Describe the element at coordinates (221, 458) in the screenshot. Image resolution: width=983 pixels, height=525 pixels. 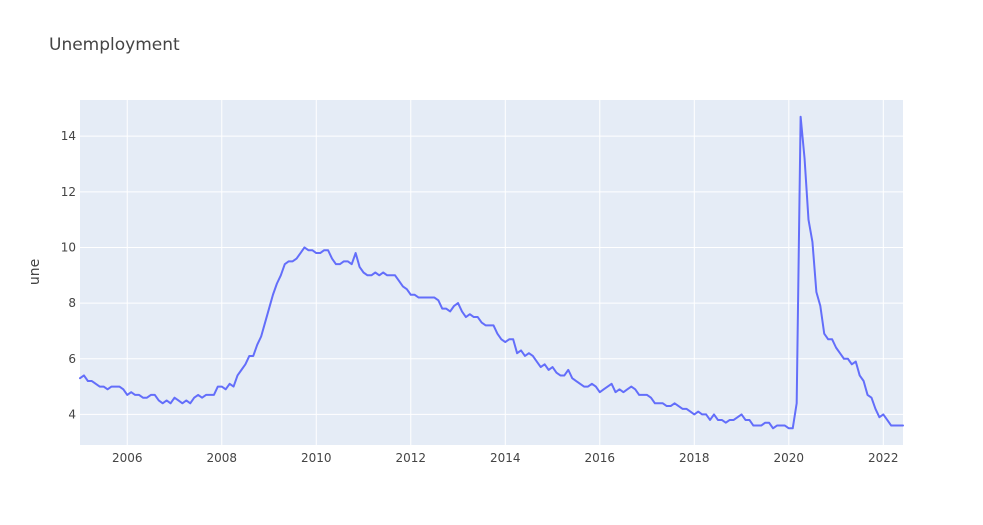
I see `x-tick-label-2008: 2008` at that location.